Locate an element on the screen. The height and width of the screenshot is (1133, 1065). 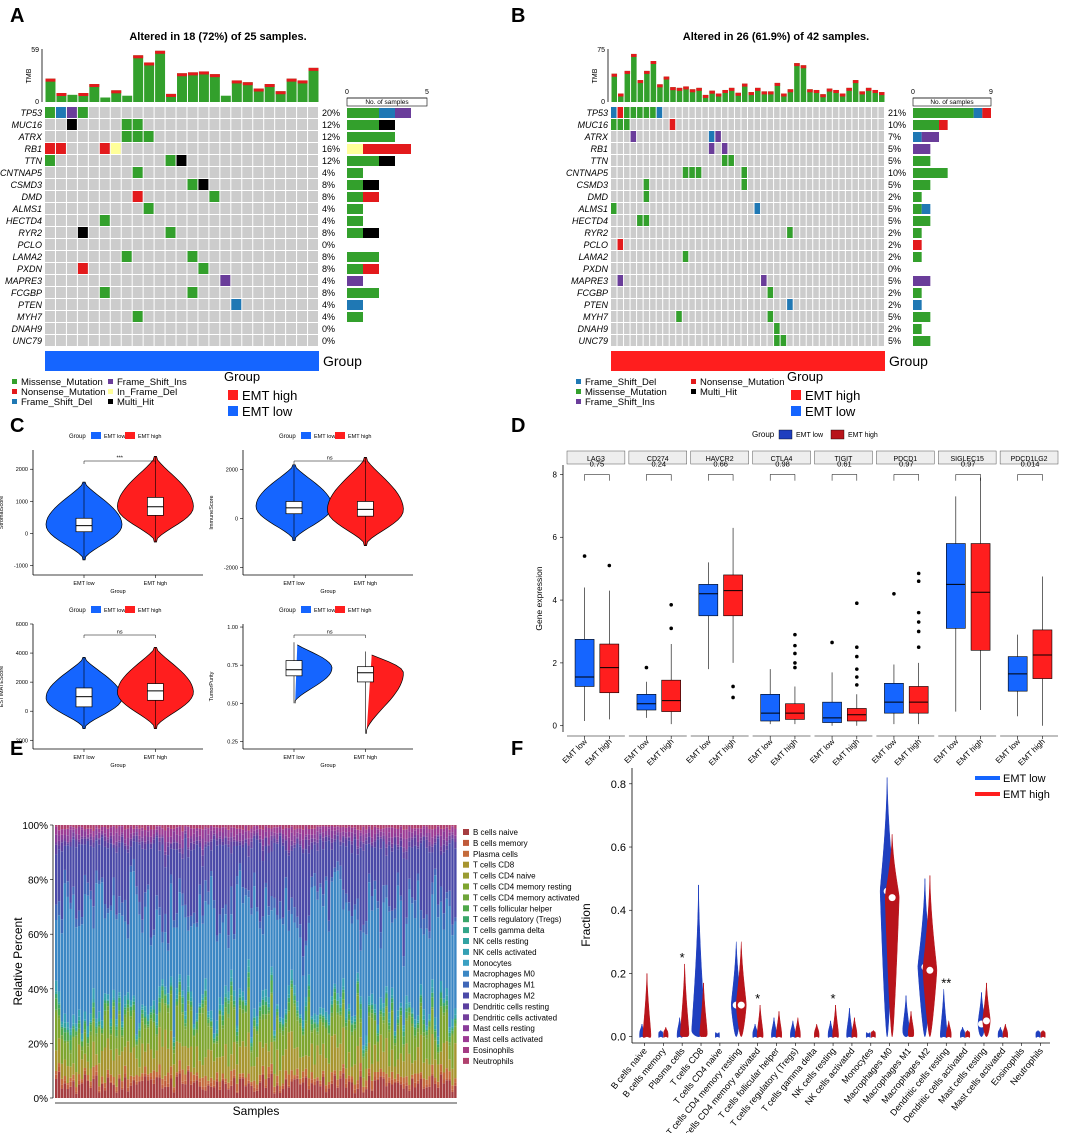
gene-label: ALMS1 is located at coordinates (26, 209).